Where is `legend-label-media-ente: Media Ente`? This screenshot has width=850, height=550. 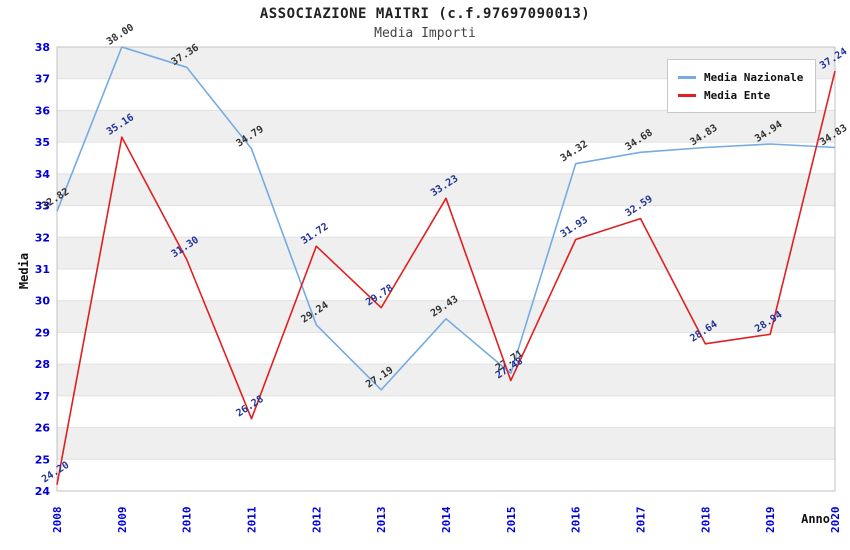
legend-label-media-ente: Media Ente is located at coordinates (737, 95).